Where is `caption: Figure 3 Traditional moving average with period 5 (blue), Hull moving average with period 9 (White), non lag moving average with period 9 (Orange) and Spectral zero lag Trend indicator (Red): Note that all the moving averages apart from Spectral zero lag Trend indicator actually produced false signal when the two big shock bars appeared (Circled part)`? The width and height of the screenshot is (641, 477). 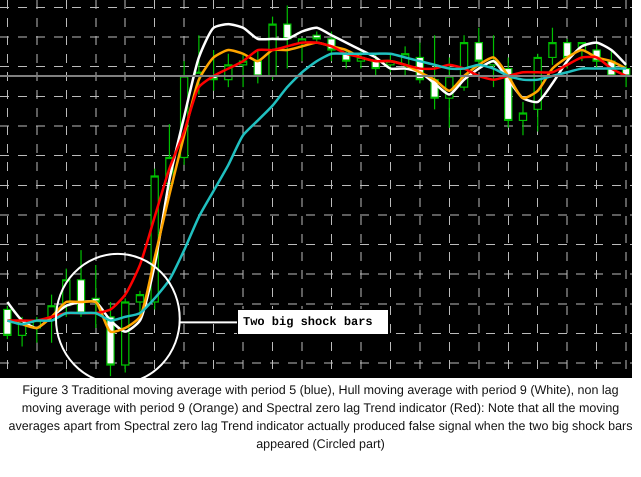
caption: Figure 3 Traditional moving average with period 5 (blue), Hull moving average with period 9 (White), non lag moving average with period 9 (Orange) and Spectral zero lag Trend indicator (Red): Note that all the moving averages apart from Spectral zero lag Trend indicator actually produced false signal when the two big shock bars appeared (Circled part) is located at coordinates (320, 417).